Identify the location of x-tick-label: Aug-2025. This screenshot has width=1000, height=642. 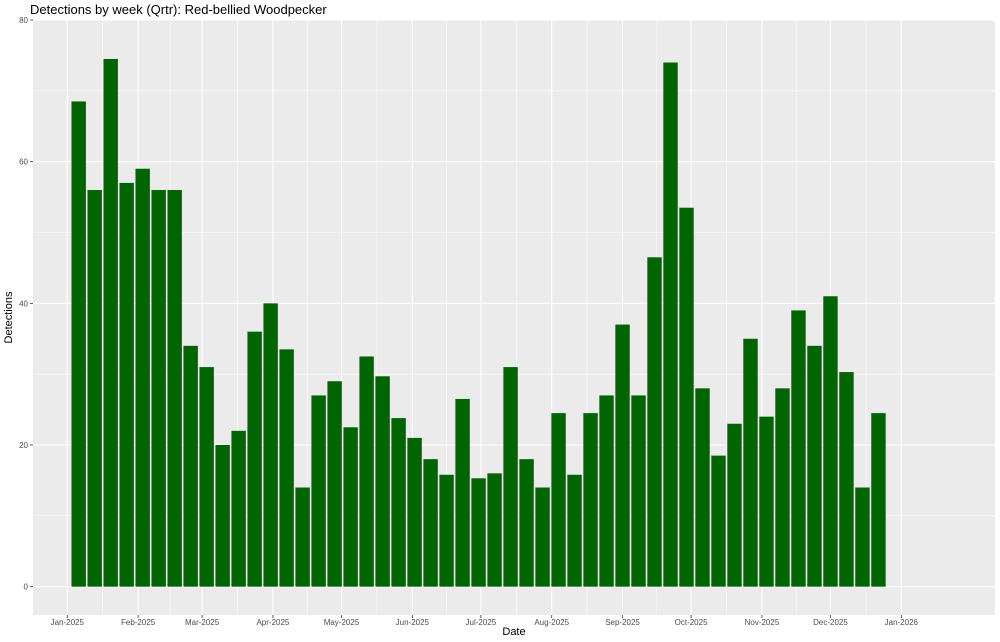
(551, 622).